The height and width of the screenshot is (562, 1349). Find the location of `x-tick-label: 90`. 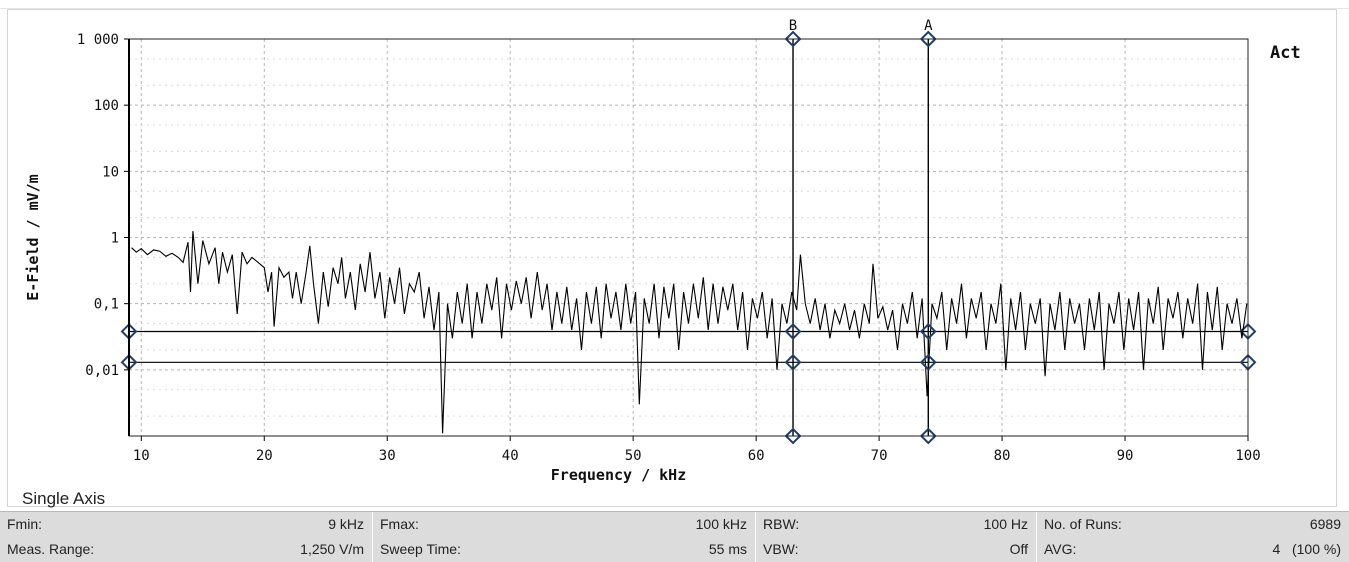

x-tick-label: 90 is located at coordinates (1125, 456).